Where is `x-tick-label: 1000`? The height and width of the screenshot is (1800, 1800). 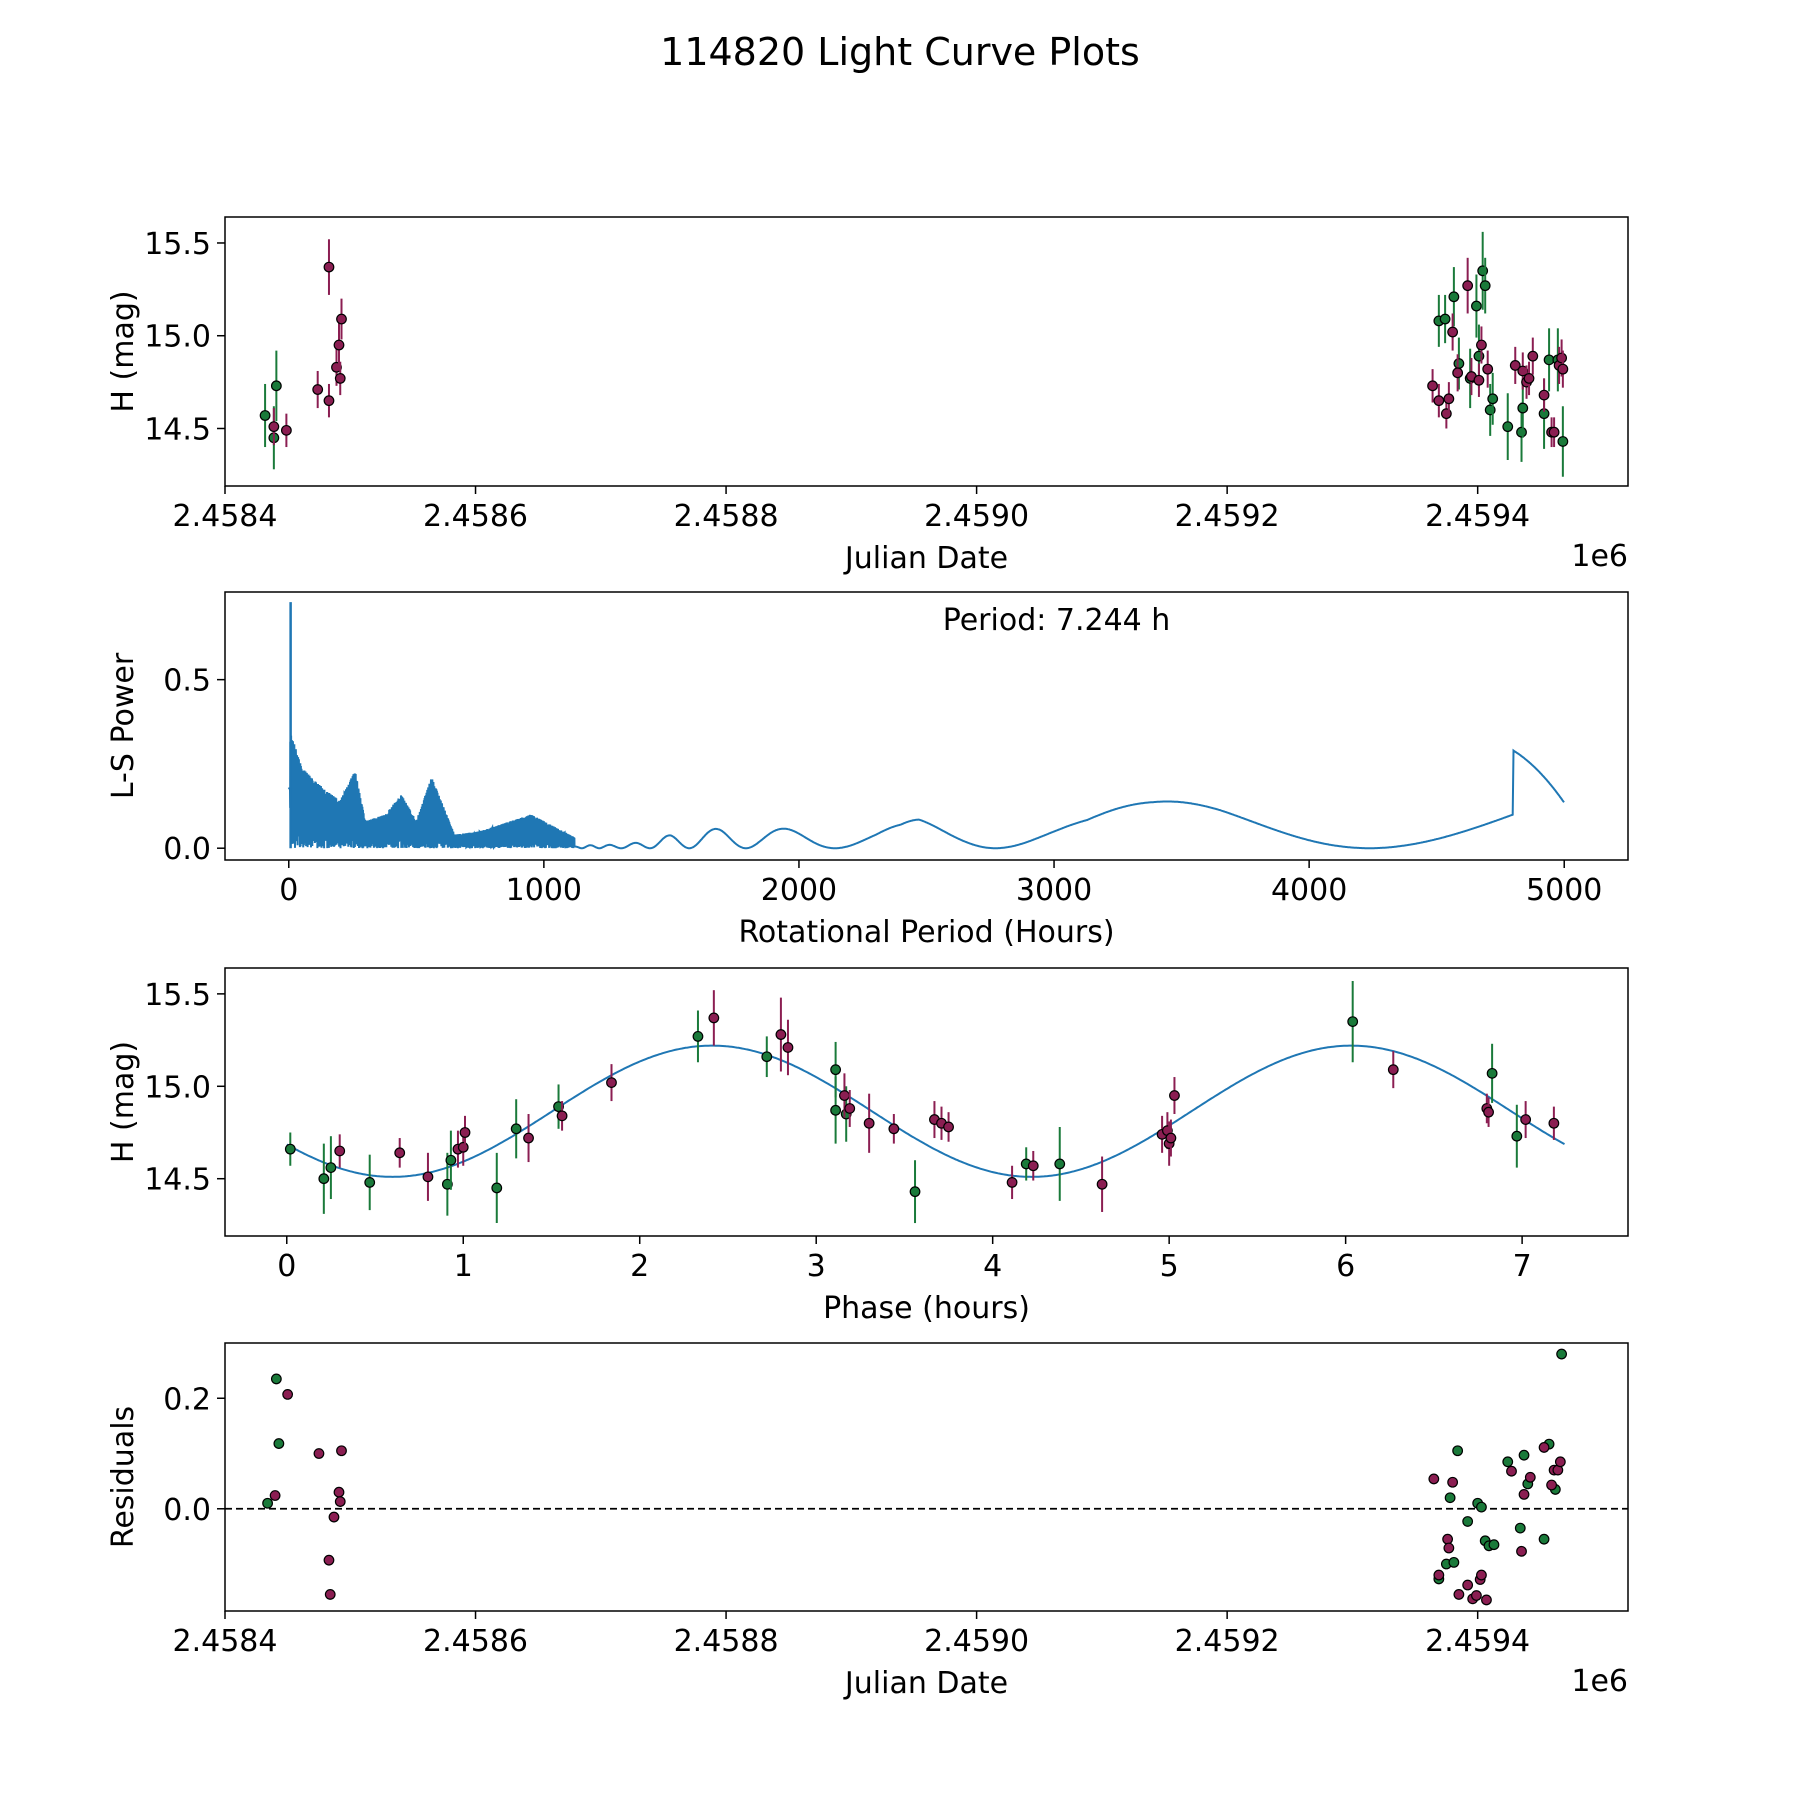 x-tick-label: 1000 is located at coordinates (544, 890).